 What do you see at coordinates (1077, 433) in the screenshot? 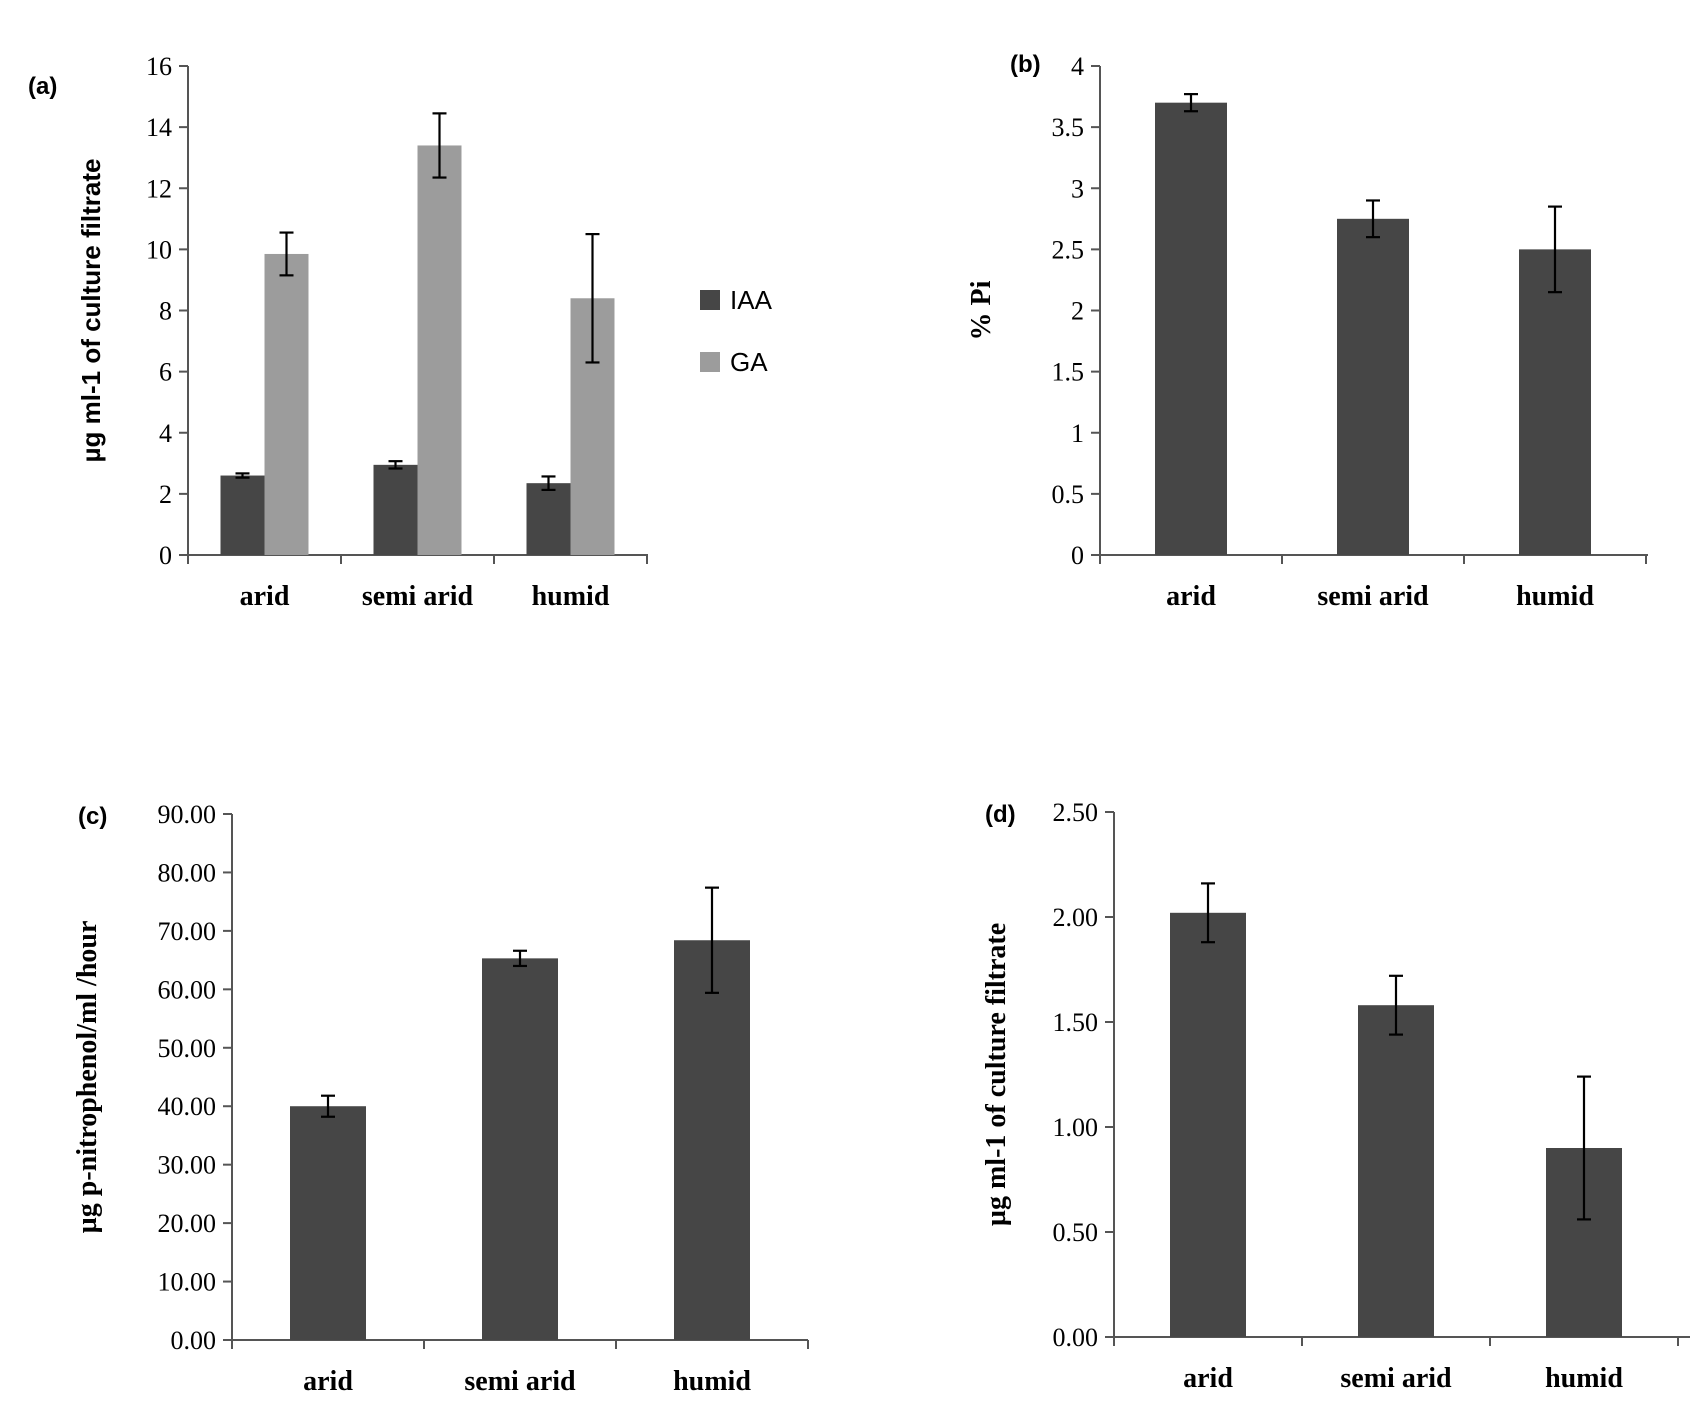
I see `y-tick-label: 1` at bounding box center [1077, 433].